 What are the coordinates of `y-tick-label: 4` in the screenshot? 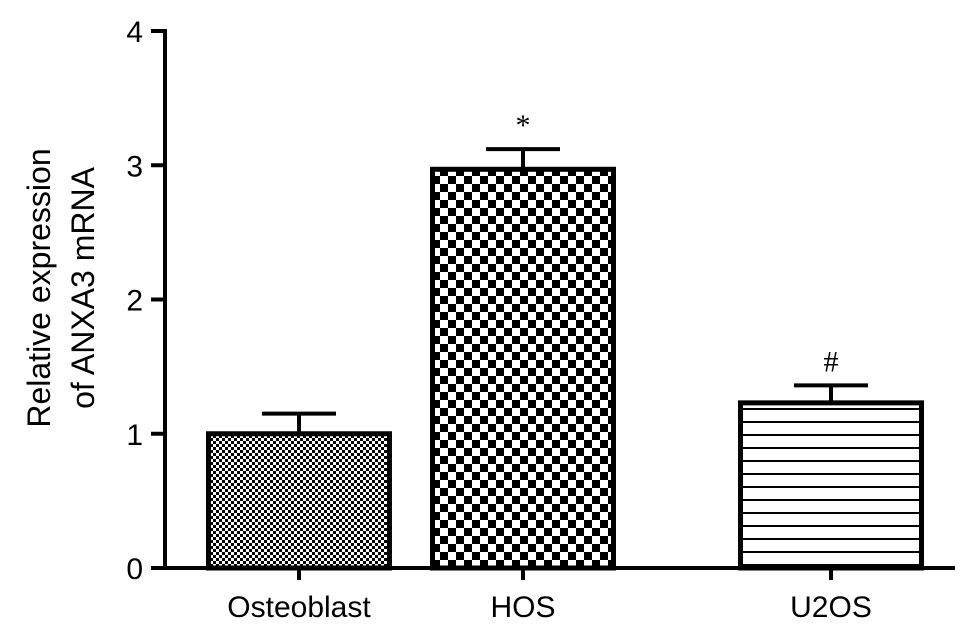 It's located at (134, 32).